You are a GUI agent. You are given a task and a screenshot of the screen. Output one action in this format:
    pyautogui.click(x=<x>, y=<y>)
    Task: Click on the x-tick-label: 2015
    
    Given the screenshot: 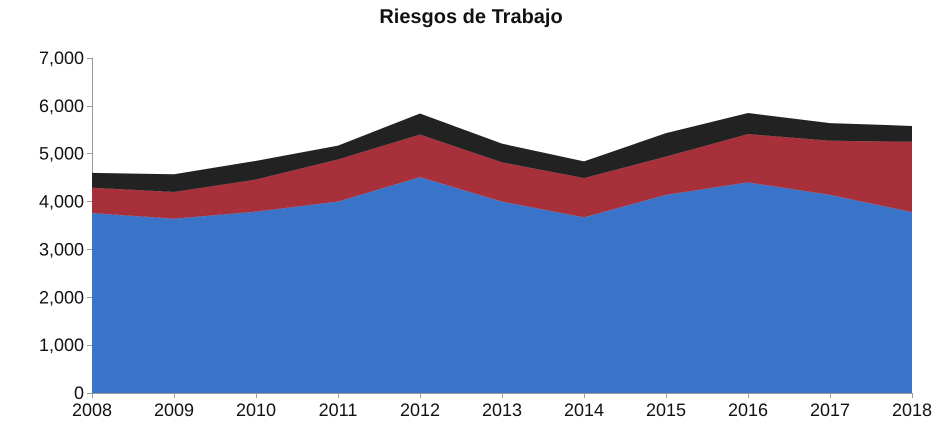 What is the action you would take?
    pyautogui.click(x=666, y=410)
    